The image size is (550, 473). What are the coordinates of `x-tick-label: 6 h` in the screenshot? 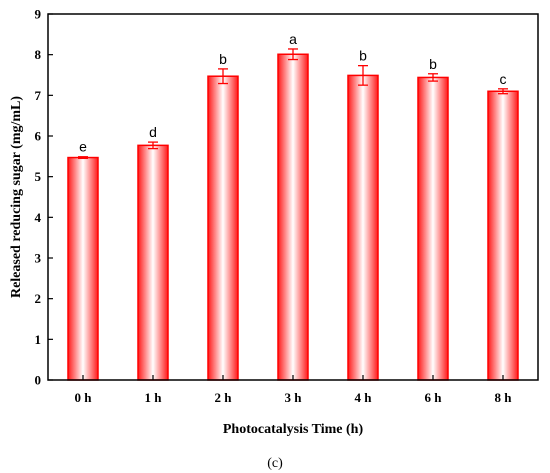 It's located at (434, 397).